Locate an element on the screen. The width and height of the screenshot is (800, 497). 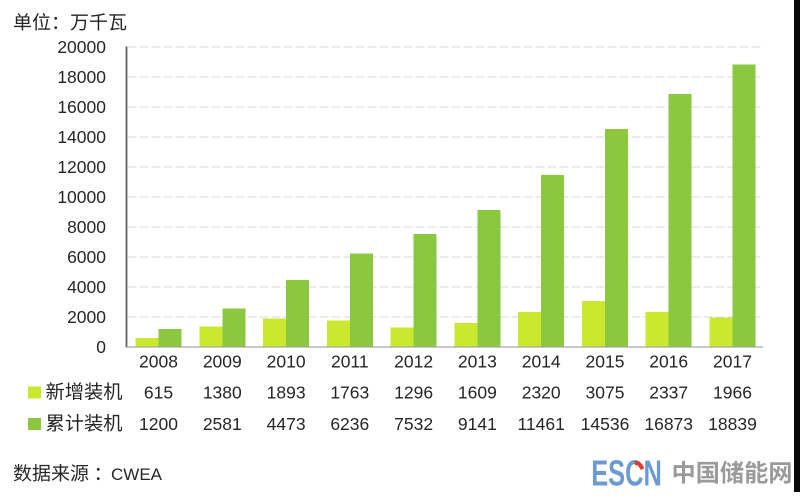
svg-text: 2013 is located at coordinates (477, 362).